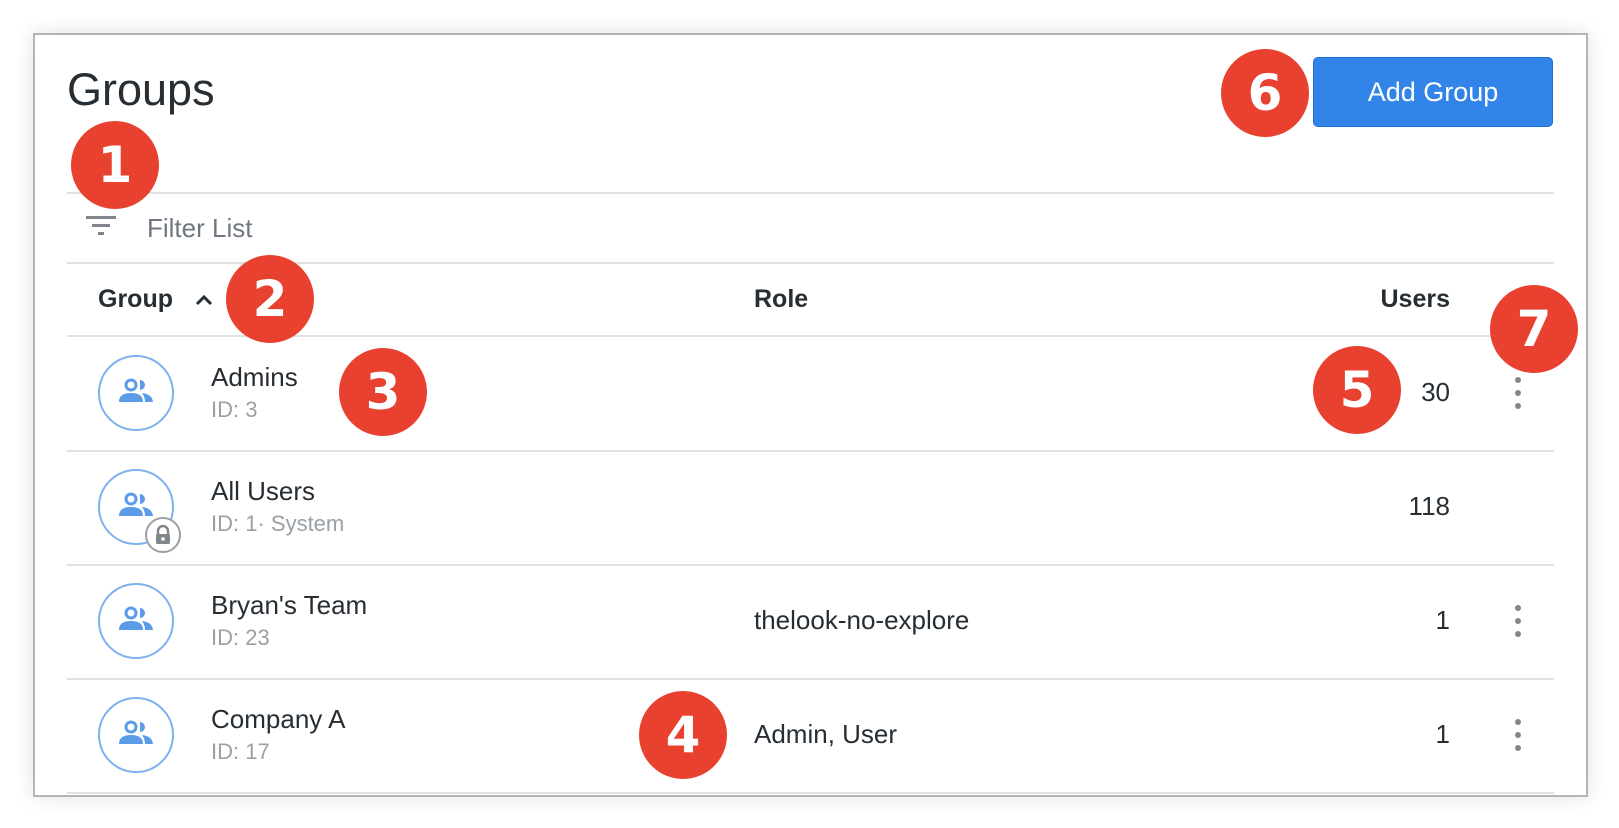 The image size is (1619, 828). Describe the element at coordinates (270, 299) in the screenshot. I see `annotation-badge-2: 2` at that location.